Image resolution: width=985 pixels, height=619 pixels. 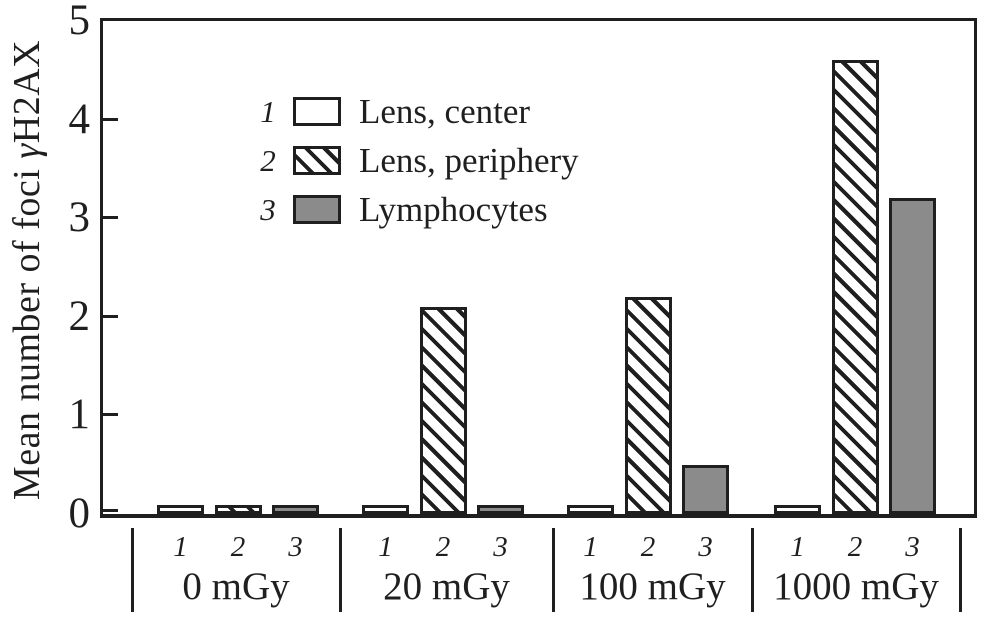 I want to click on bar-series2-1000-mgy, so click(x=855, y=287).